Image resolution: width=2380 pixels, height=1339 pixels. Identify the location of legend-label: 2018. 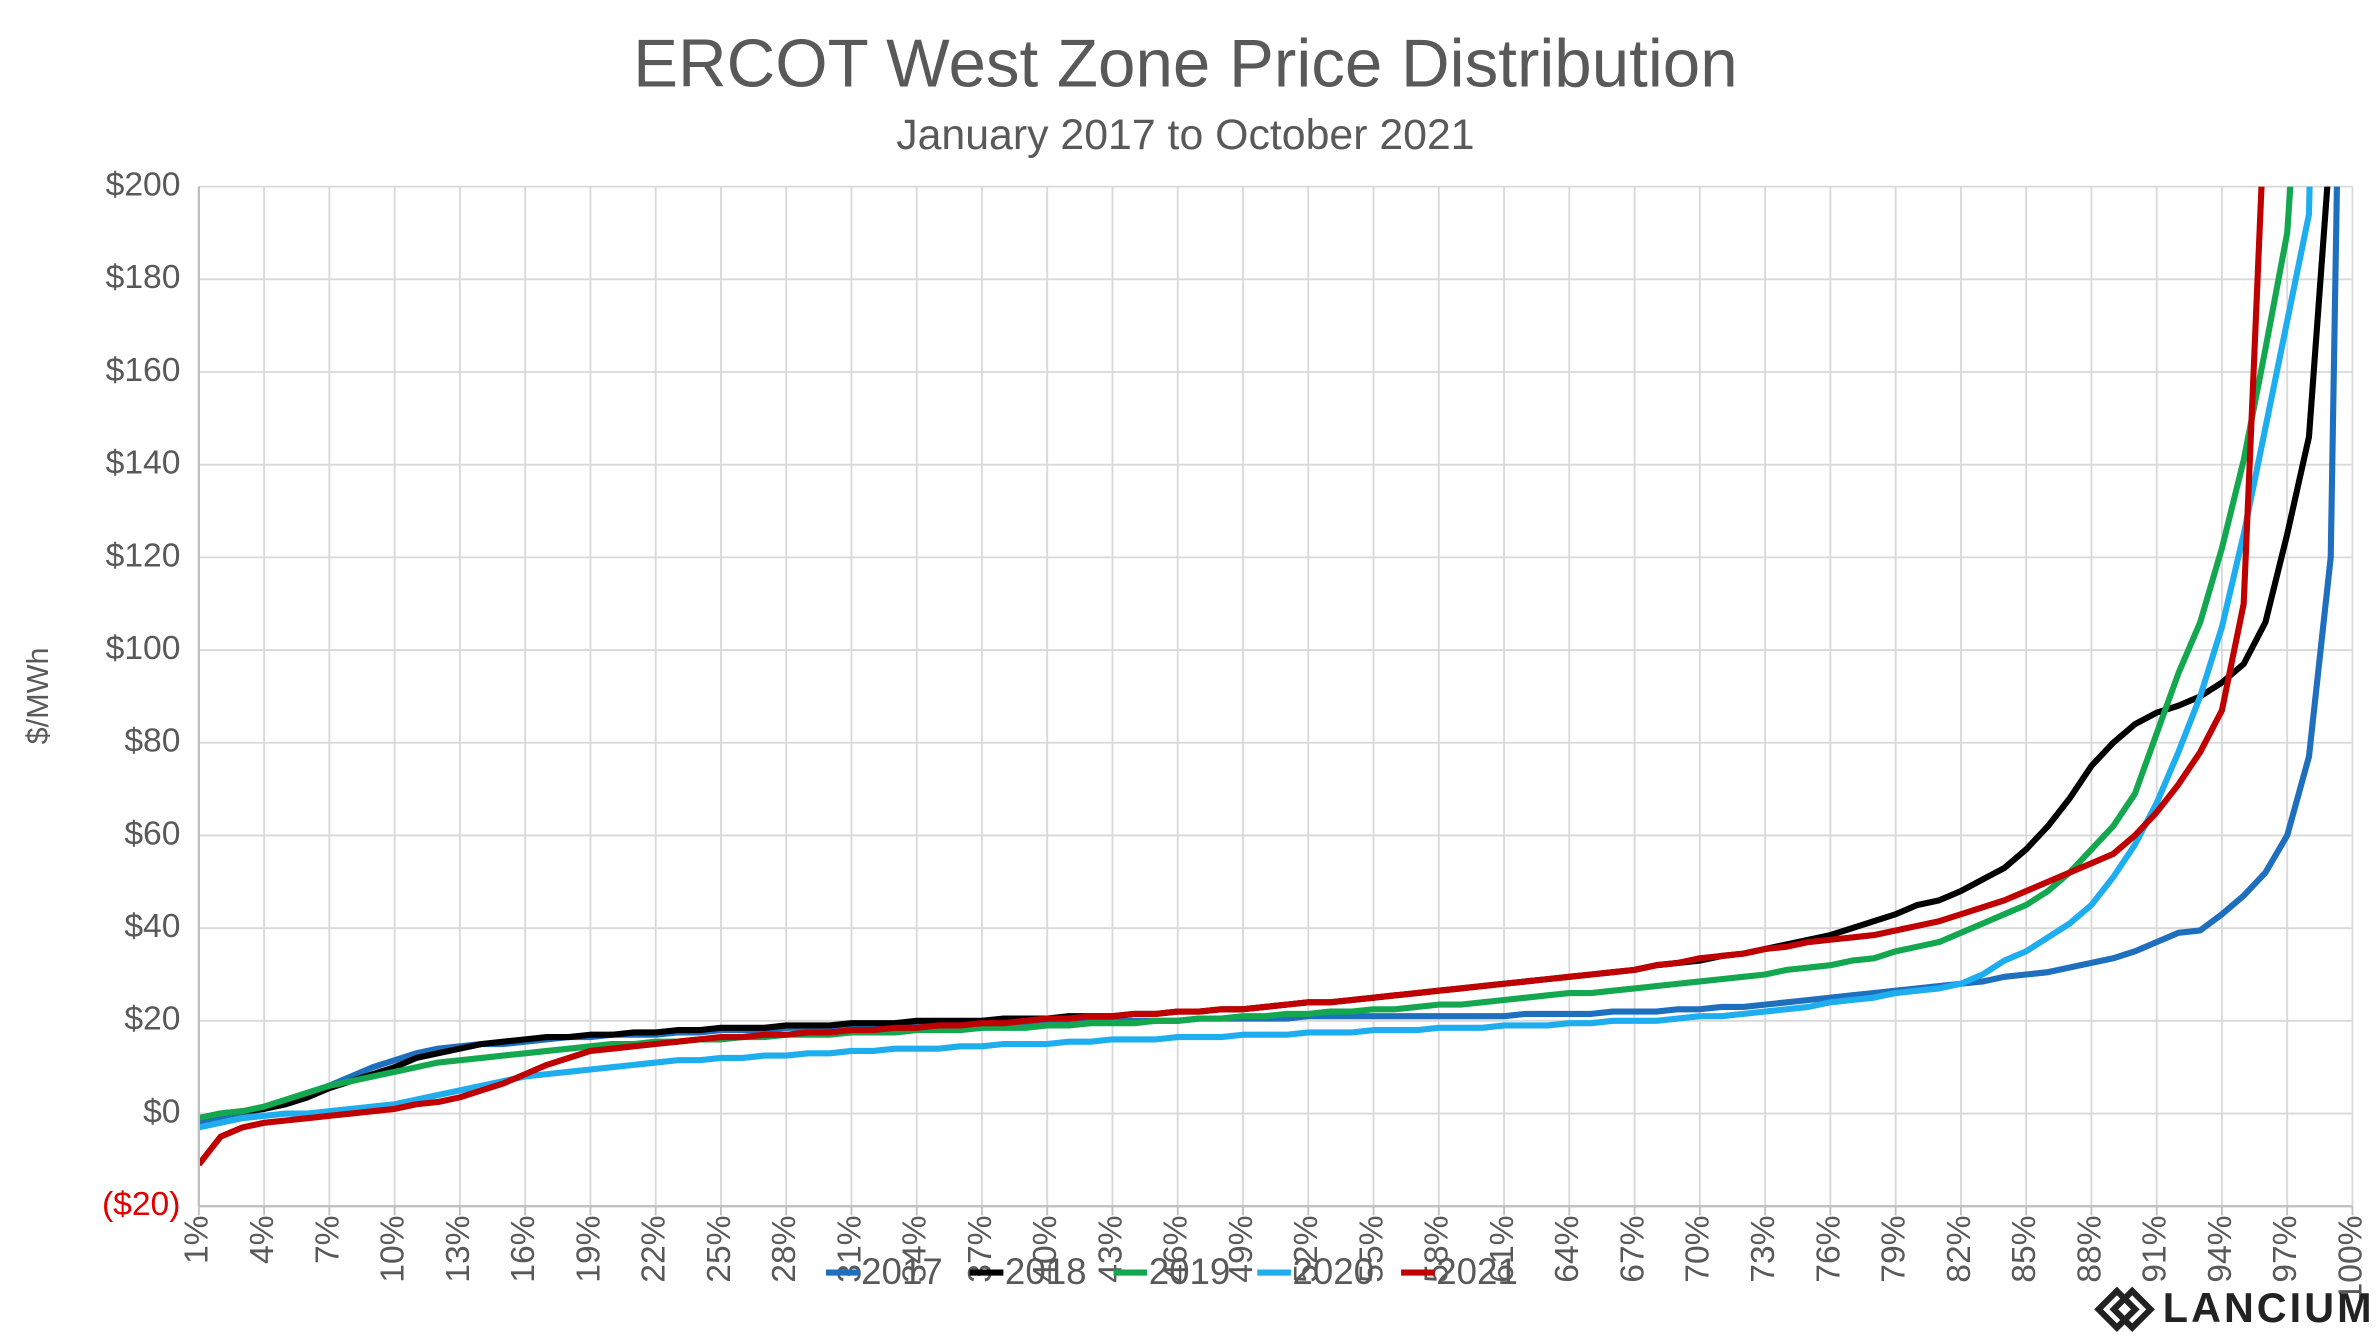
(1046, 1271).